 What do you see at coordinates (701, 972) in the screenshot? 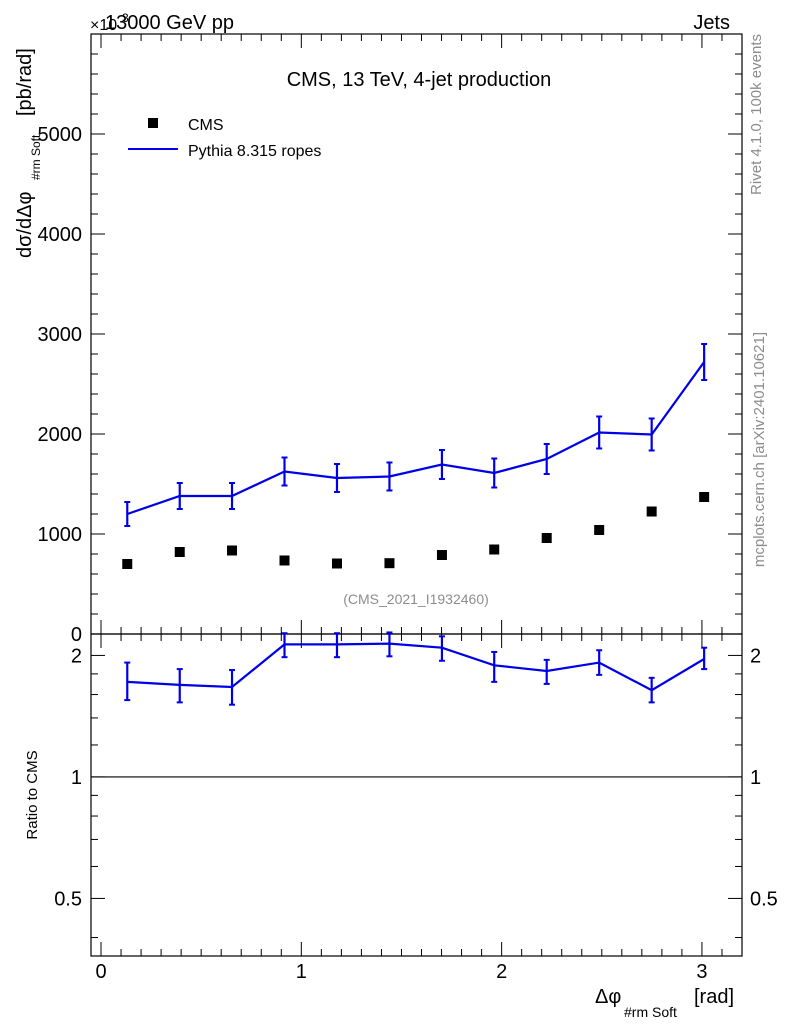
I see `x-tick-label: 3` at bounding box center [701, 972].